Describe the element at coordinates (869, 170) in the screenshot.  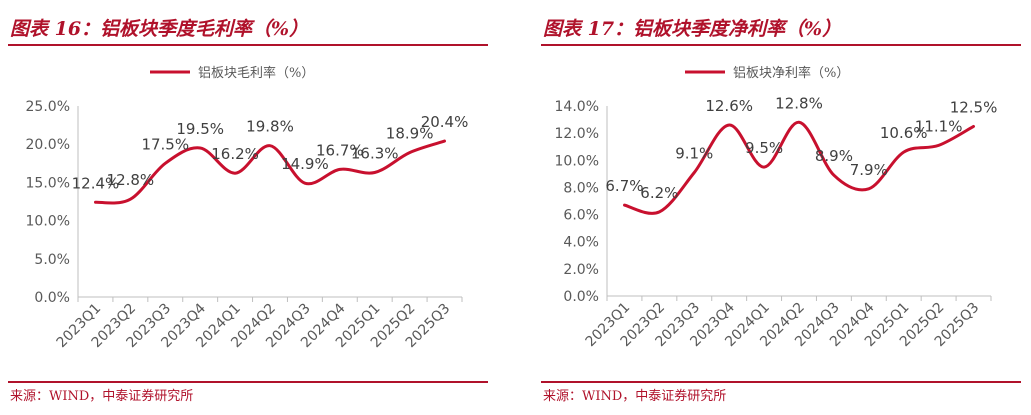
I see `data-label: 7.9%` at that location.